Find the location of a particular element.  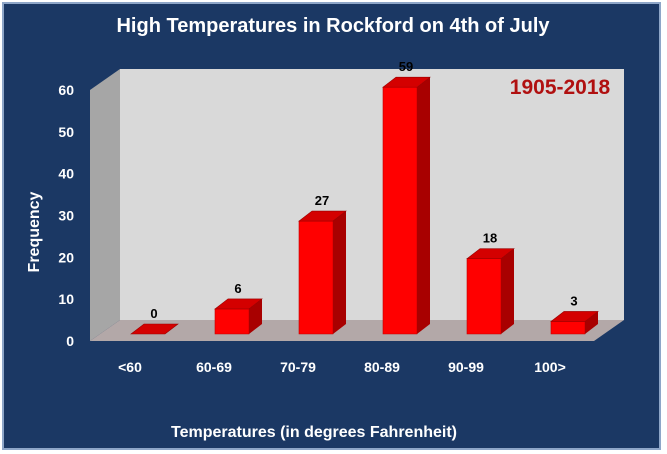

y-tick-label: 0 is located at coordinates (70, 341).